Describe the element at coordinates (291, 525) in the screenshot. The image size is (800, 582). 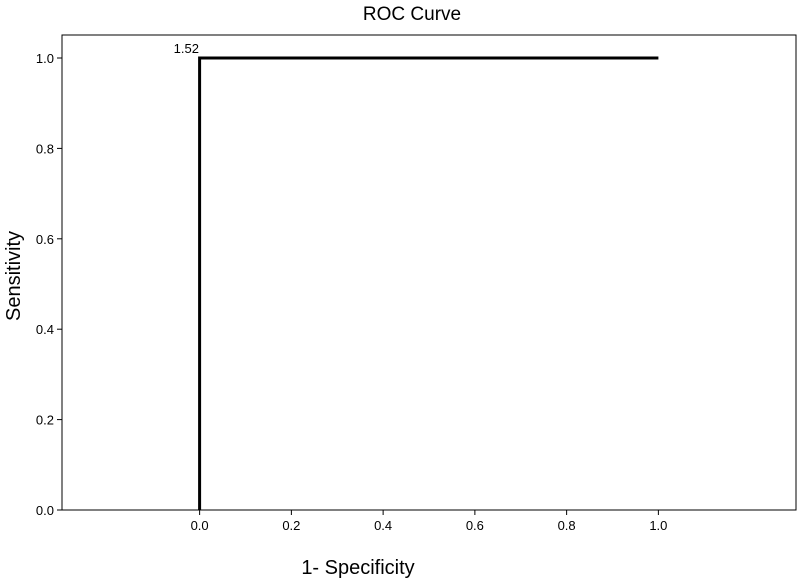
I see `x-tick-label: 0.2` at that location.